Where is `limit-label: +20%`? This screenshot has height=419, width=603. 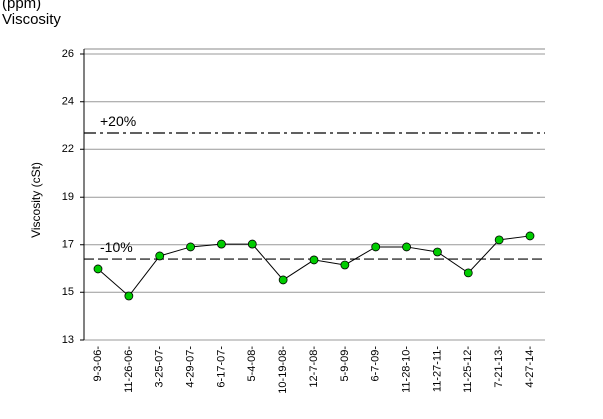 limit-label: +20% is located at coordinates (118, 121).